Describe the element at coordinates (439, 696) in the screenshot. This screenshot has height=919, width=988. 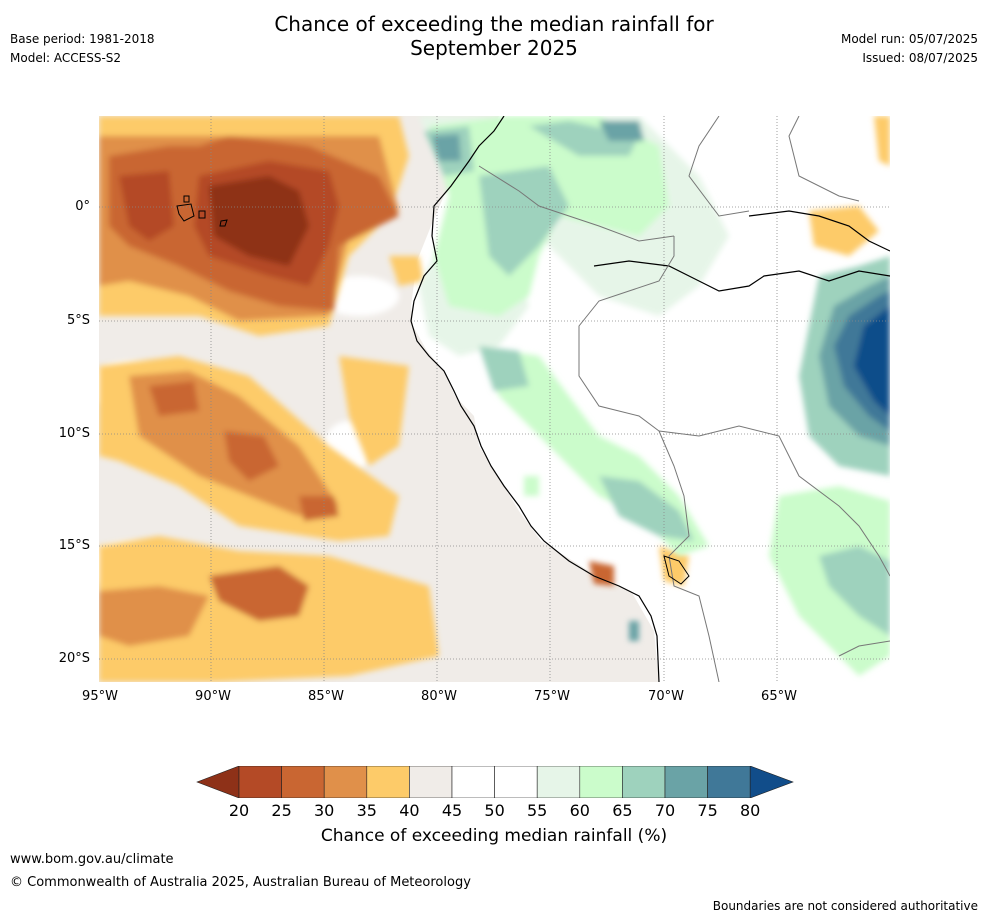
I see `lon-label-80w: 80°W` at that location.